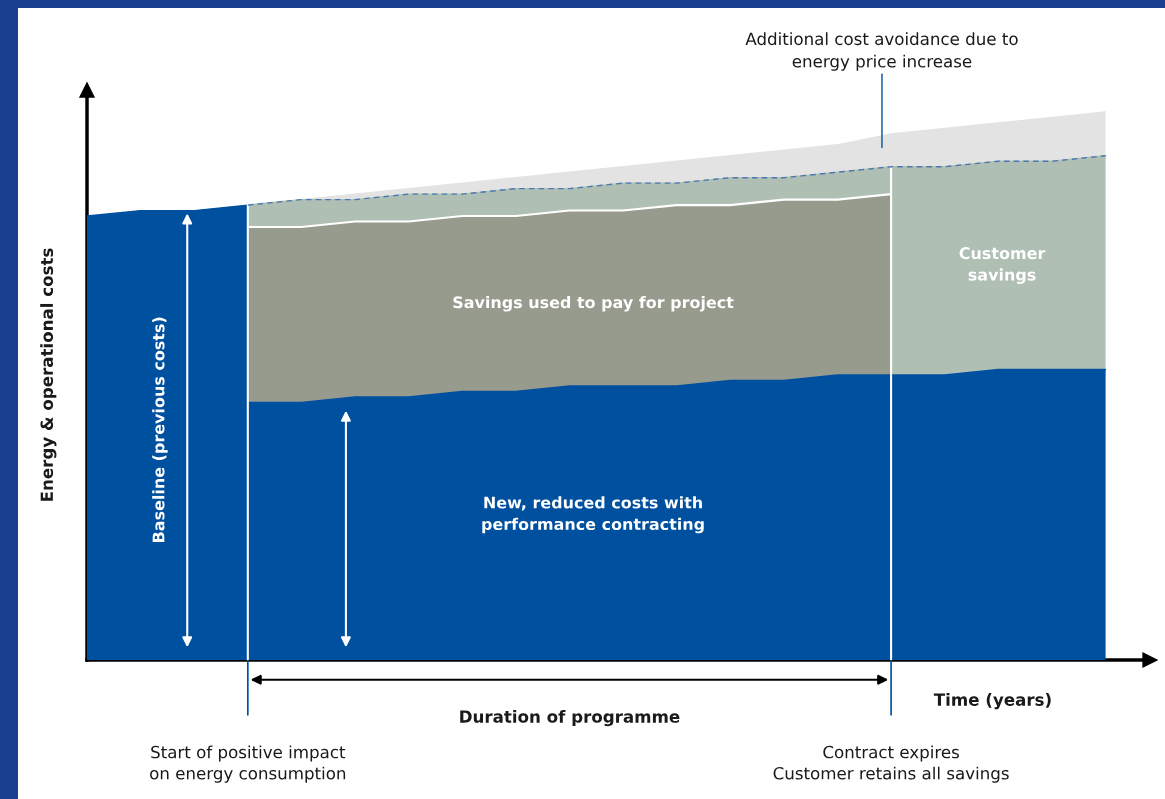  I want to click on text: Contract expires Customer retains all savings, so click(891, 764).